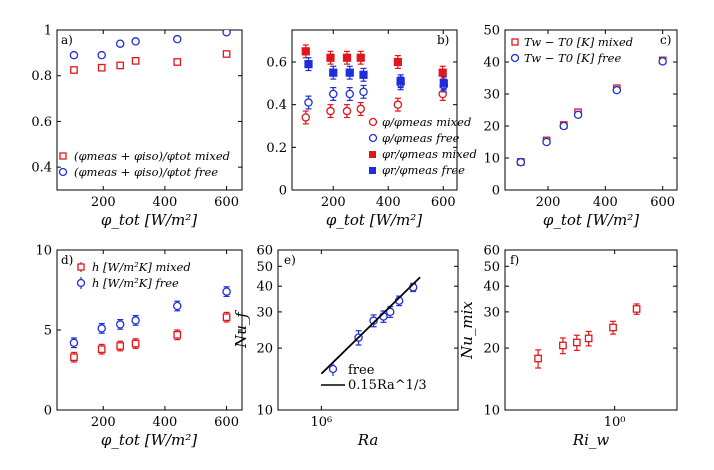 This screenshot has width=714, height=470. I want to click on panel-c-label: c), so click(665, 40).